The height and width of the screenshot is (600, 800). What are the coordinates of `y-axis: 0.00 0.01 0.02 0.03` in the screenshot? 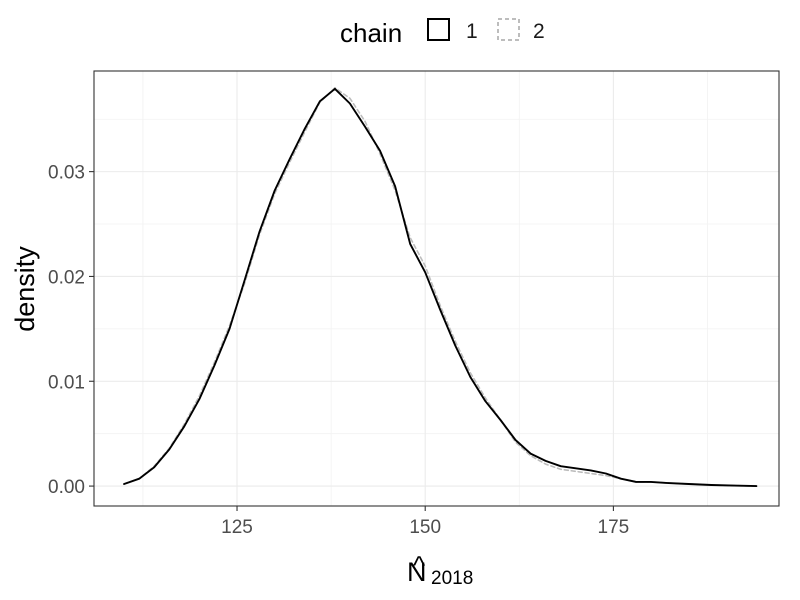 It's located at (71, 330).